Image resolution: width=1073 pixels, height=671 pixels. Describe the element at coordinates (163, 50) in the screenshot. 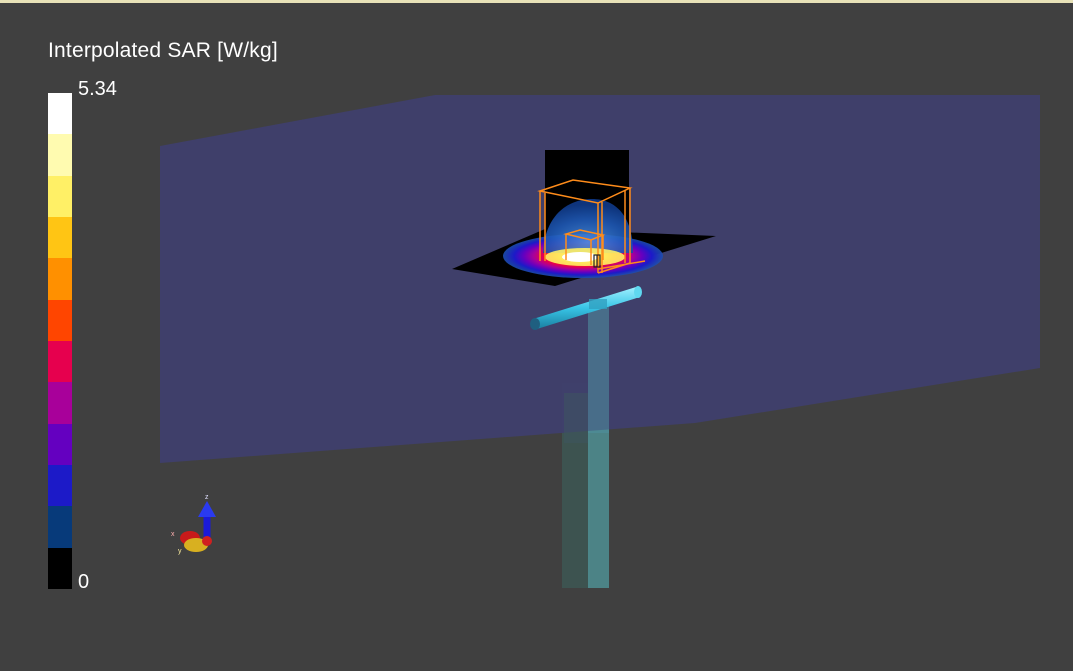

I see `colorbar-title: Interpolated SAR [W/kg]` at that location.